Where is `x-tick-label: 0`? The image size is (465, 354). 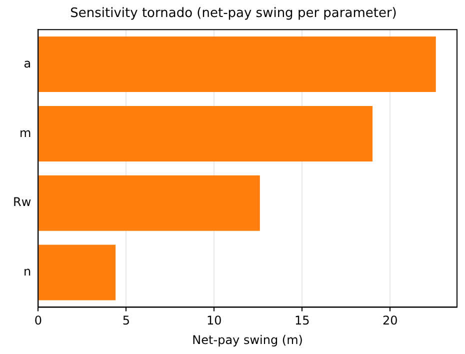 x-tick-label: 0 is located at coordinates (38, 321).